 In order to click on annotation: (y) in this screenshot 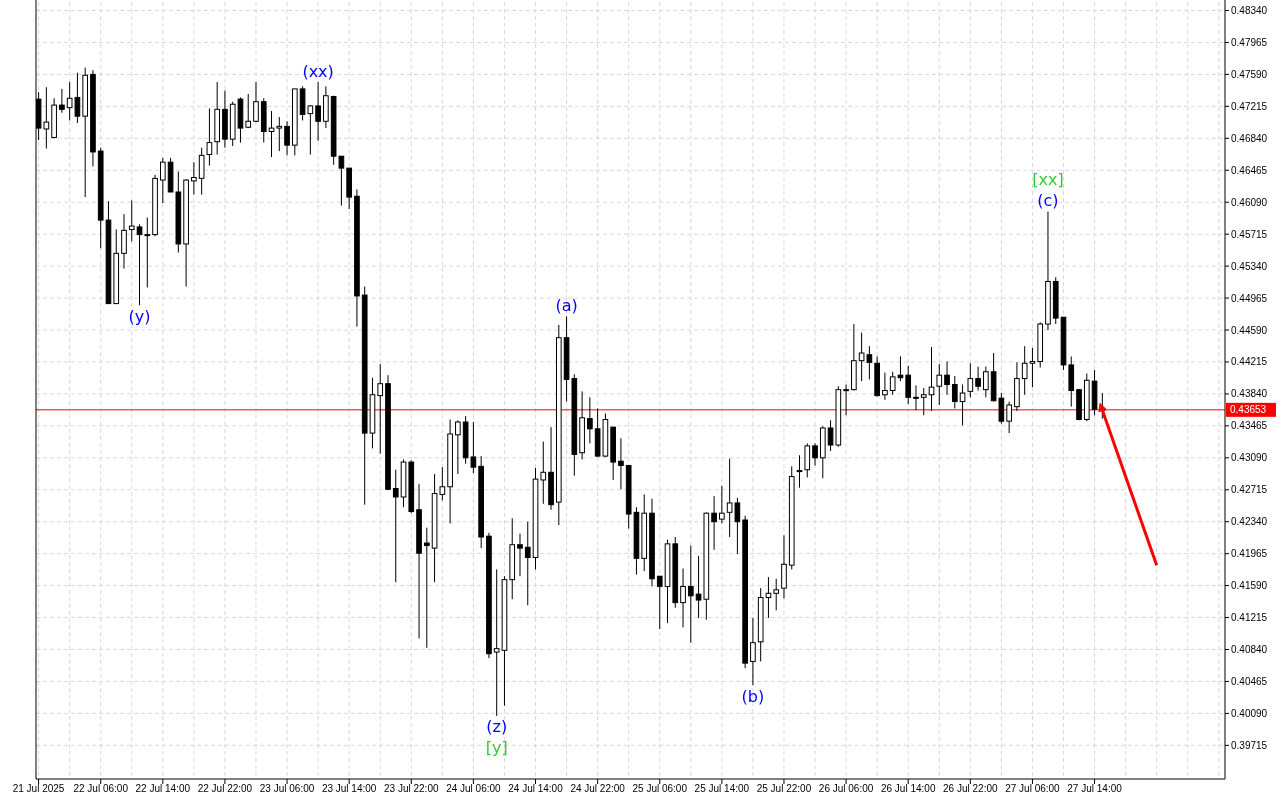, I will do `click(139, 316)`.